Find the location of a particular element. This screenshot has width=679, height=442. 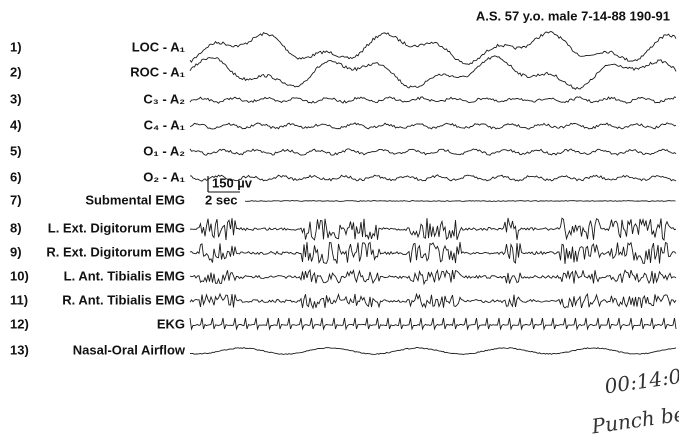

channel-number: 8) is located at coordinates (16, 227).